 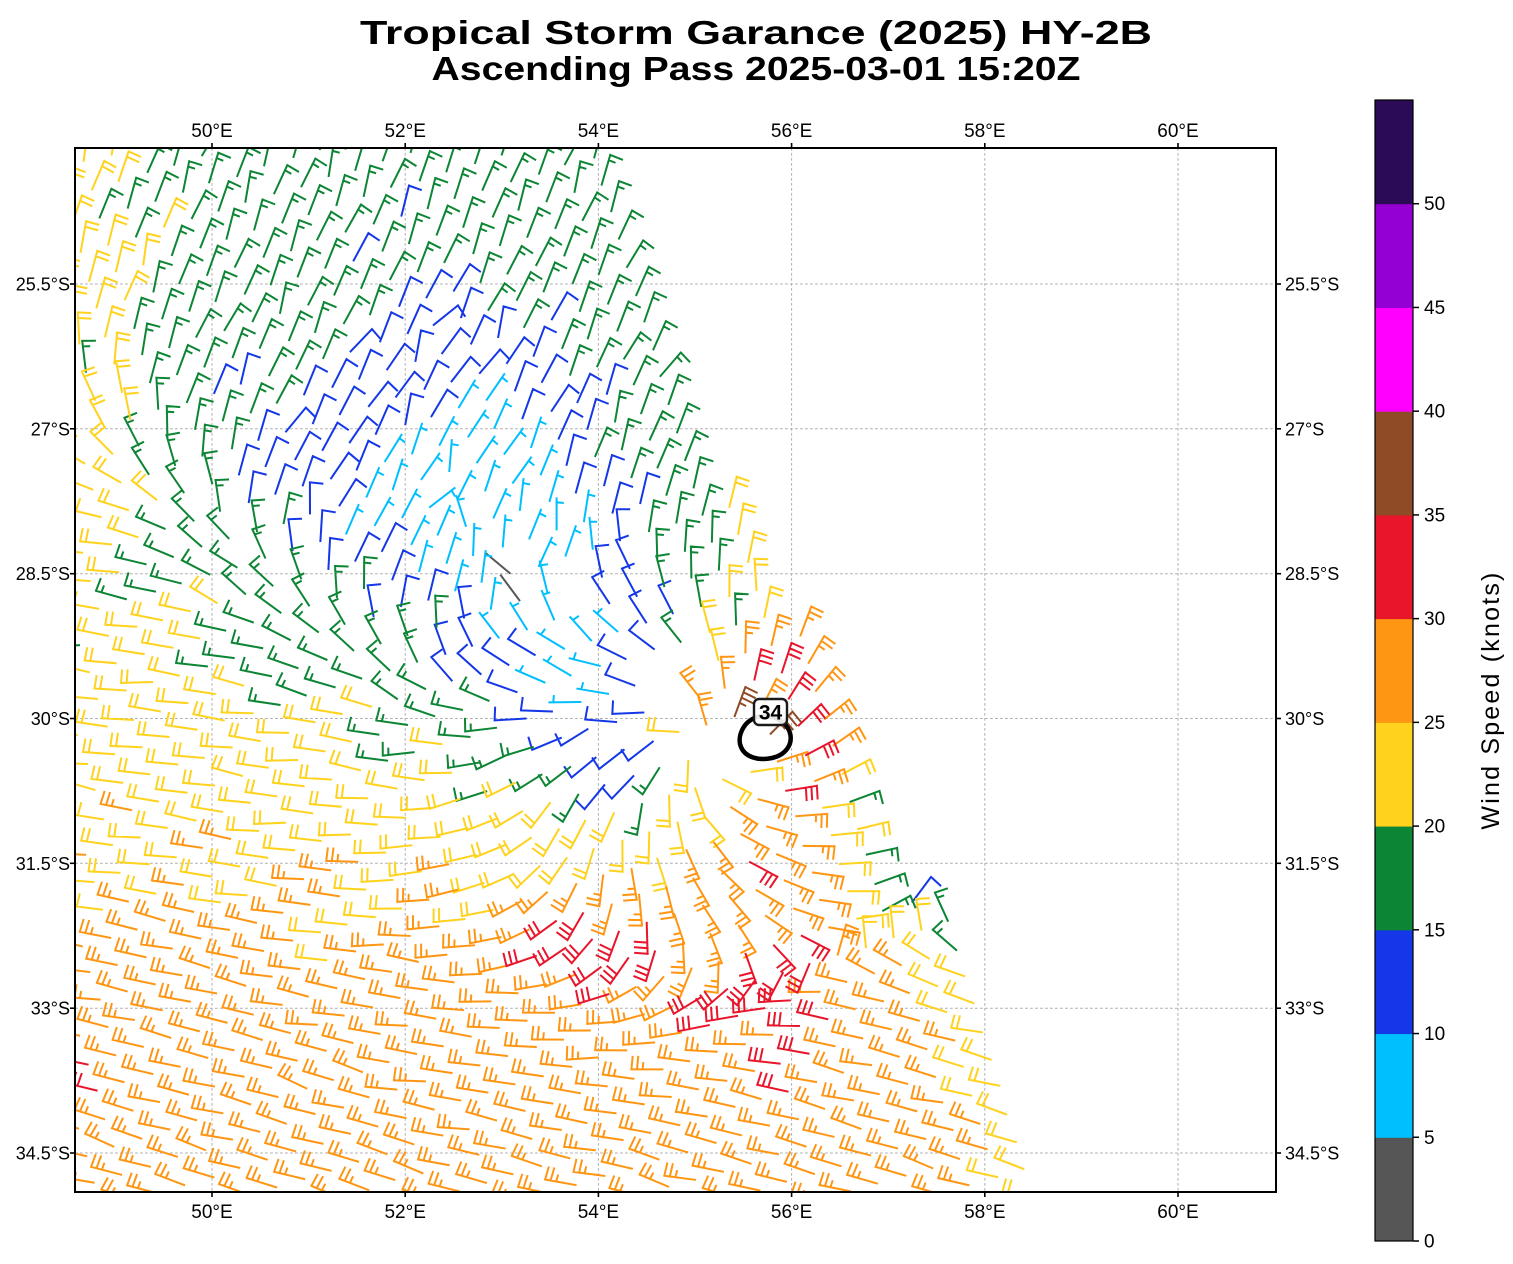 I want to click on svg-text: 5, so click(x=1429, y=1138).